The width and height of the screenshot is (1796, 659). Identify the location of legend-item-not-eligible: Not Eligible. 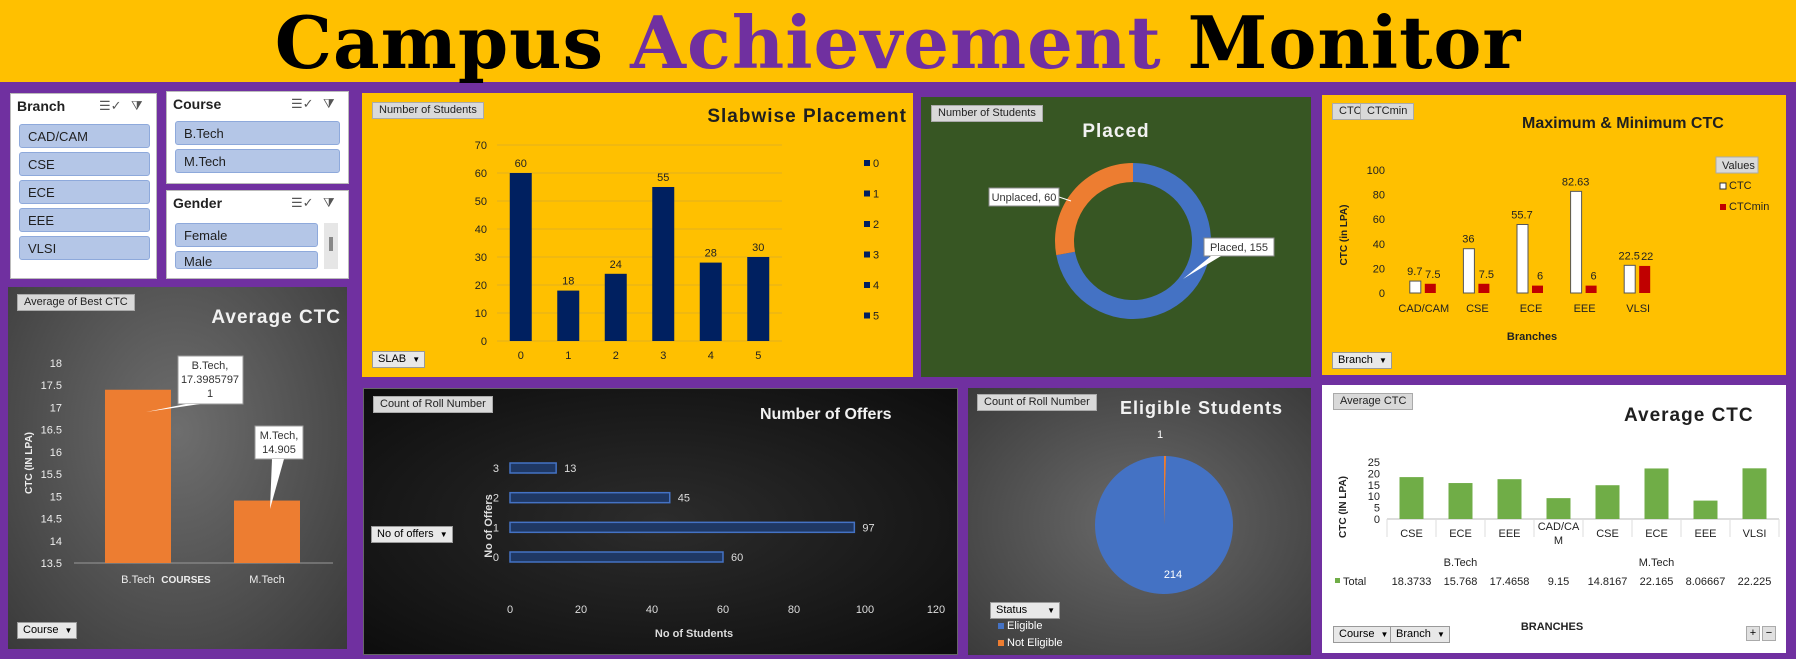
(1030, 643).